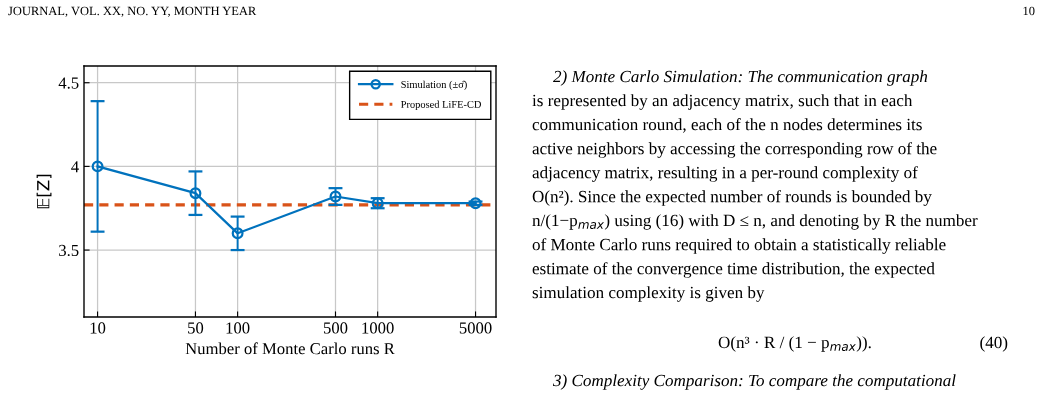 Image resolution: width=1043 pixels, height=393 pixels. I want to click on text: is represented by an adjacency matrix, such that in each, so click(722, 102).